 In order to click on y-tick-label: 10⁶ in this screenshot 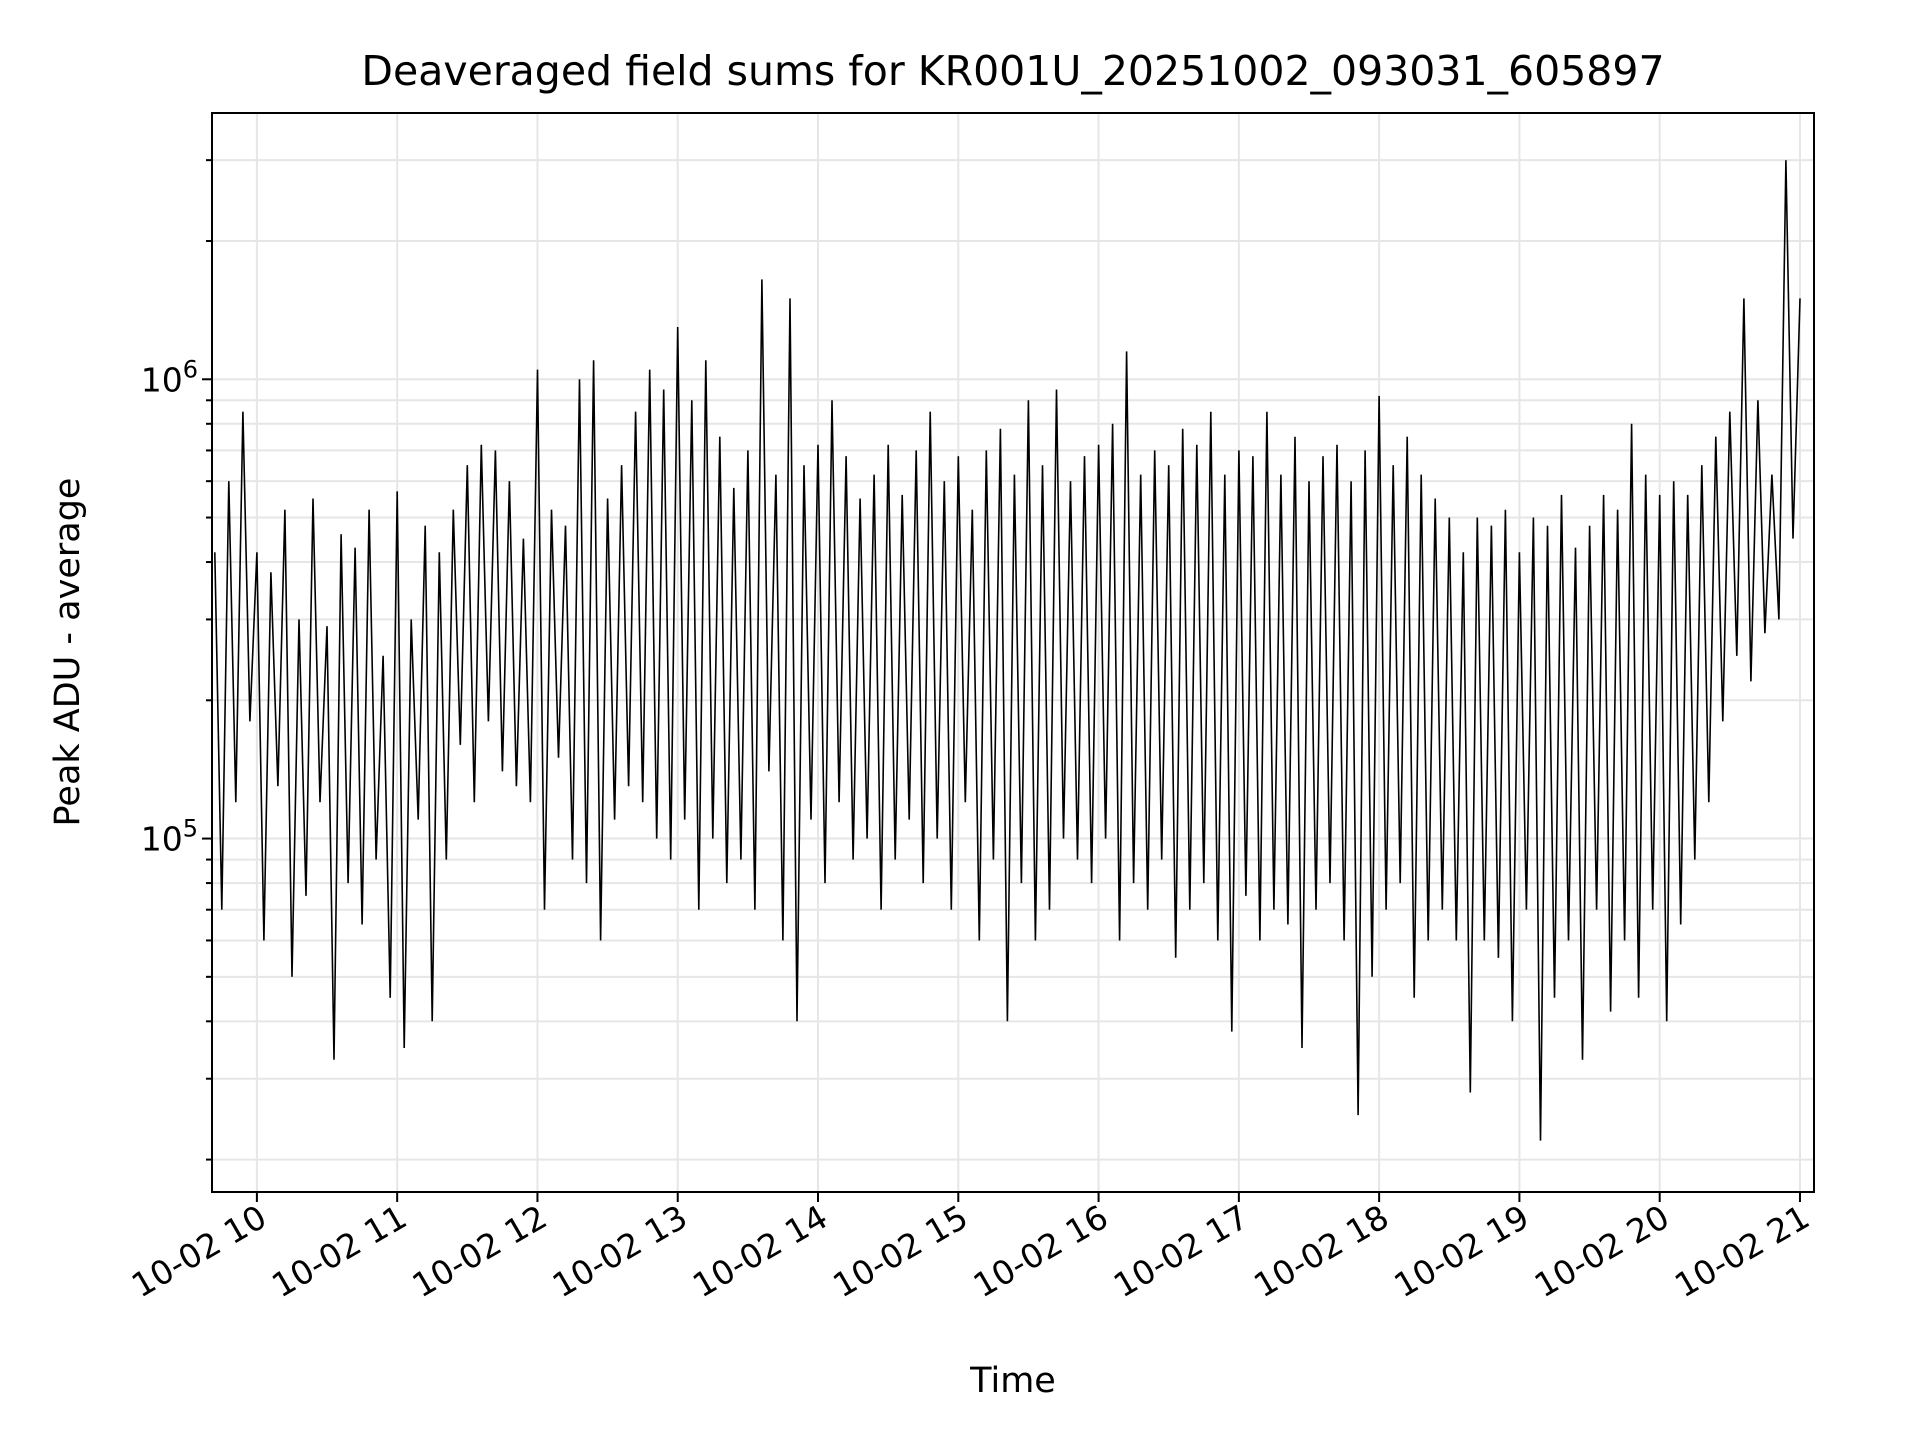, I will do `click(169, 377)`.